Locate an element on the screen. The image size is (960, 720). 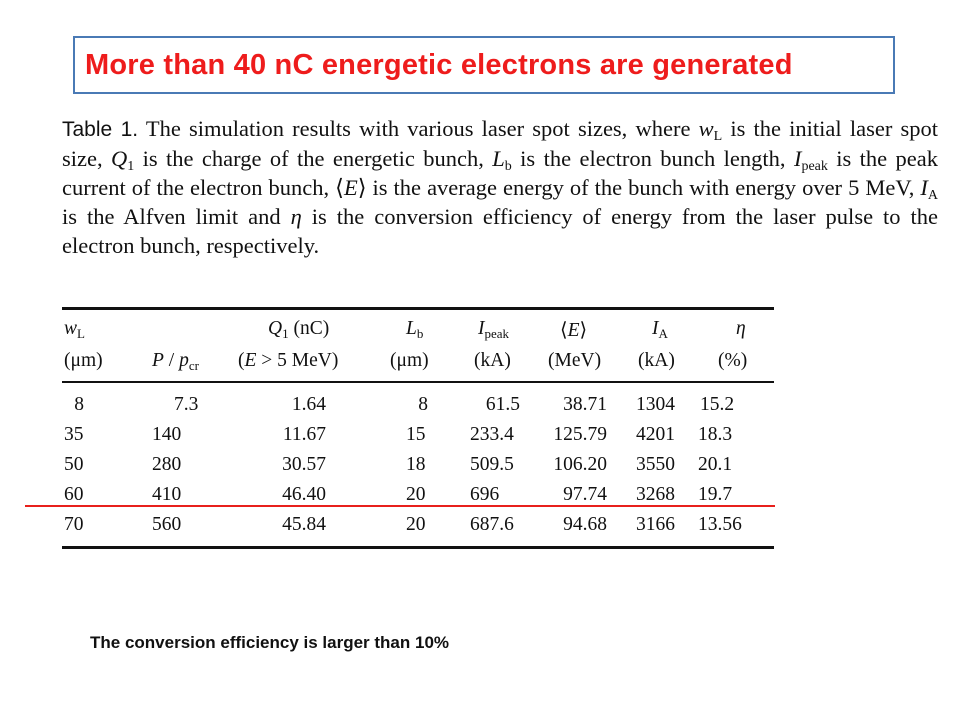
table-cell: 4201 is located at coordinates (655, 434).